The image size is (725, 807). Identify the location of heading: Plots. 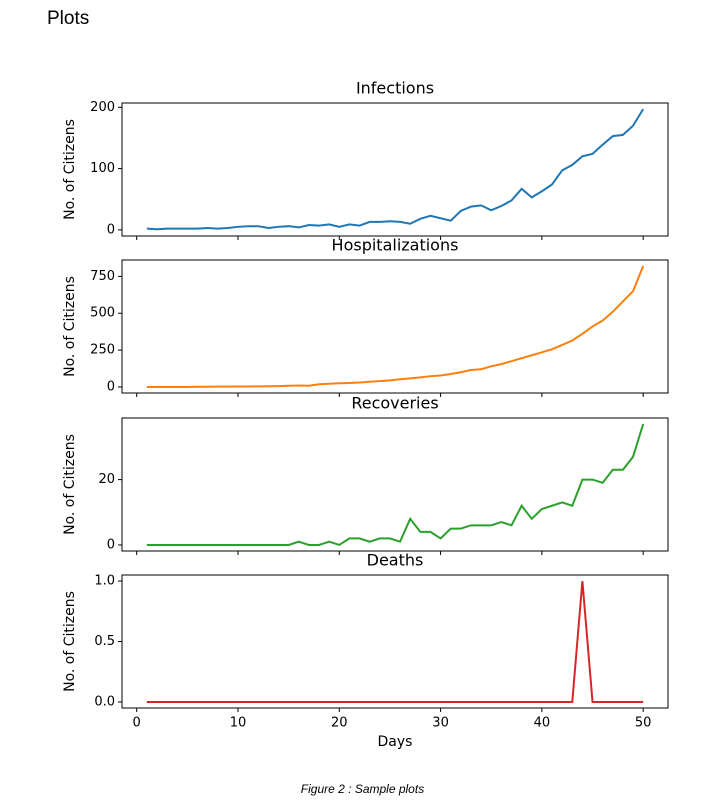
(68, 18).